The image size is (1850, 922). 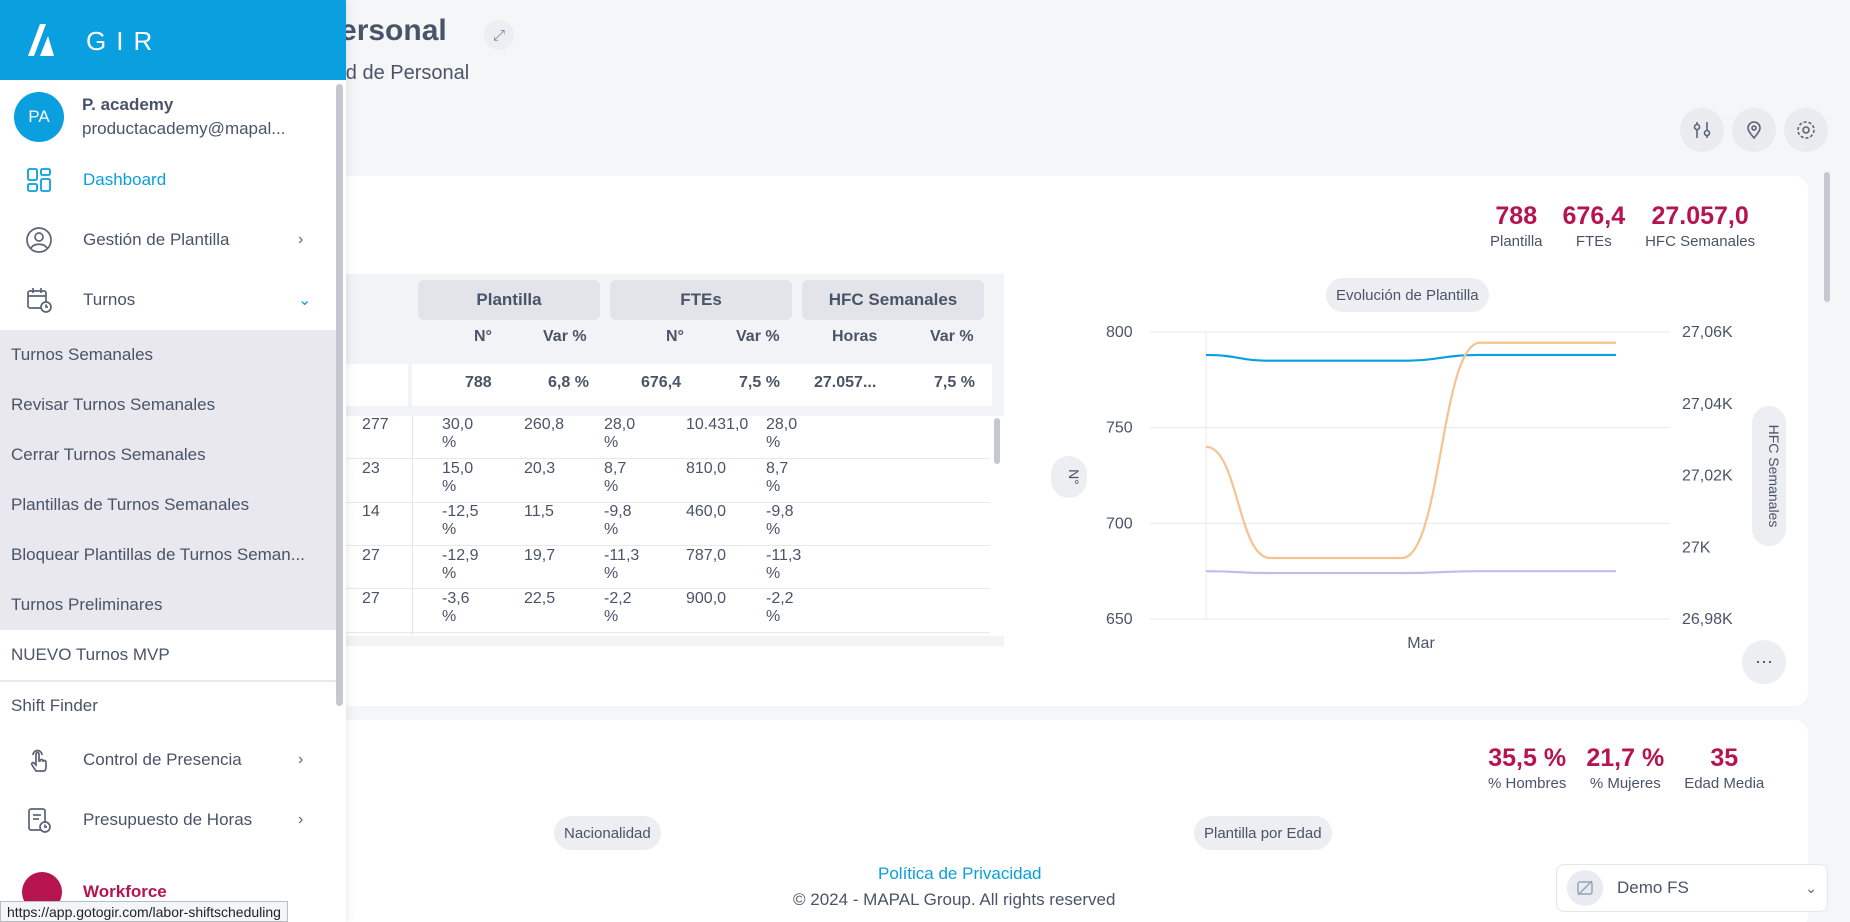 I want to click on sidebar-item-workforce: Workforce, so click(x=125, y=891).